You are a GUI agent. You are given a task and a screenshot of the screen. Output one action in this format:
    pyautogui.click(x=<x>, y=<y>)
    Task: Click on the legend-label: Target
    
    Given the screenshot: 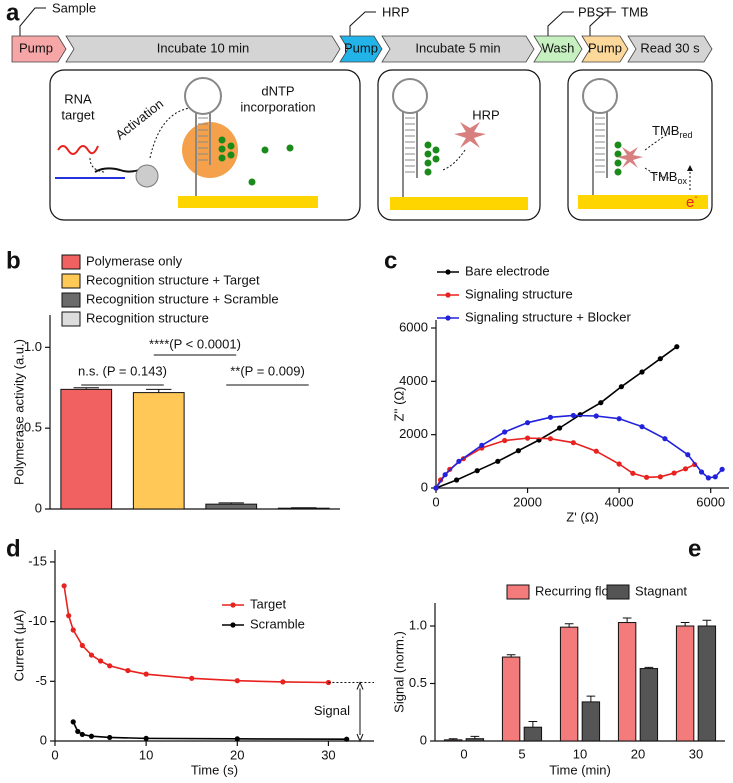 What is the action you would take?
    pyautogui.click(x=268, y=603)
    